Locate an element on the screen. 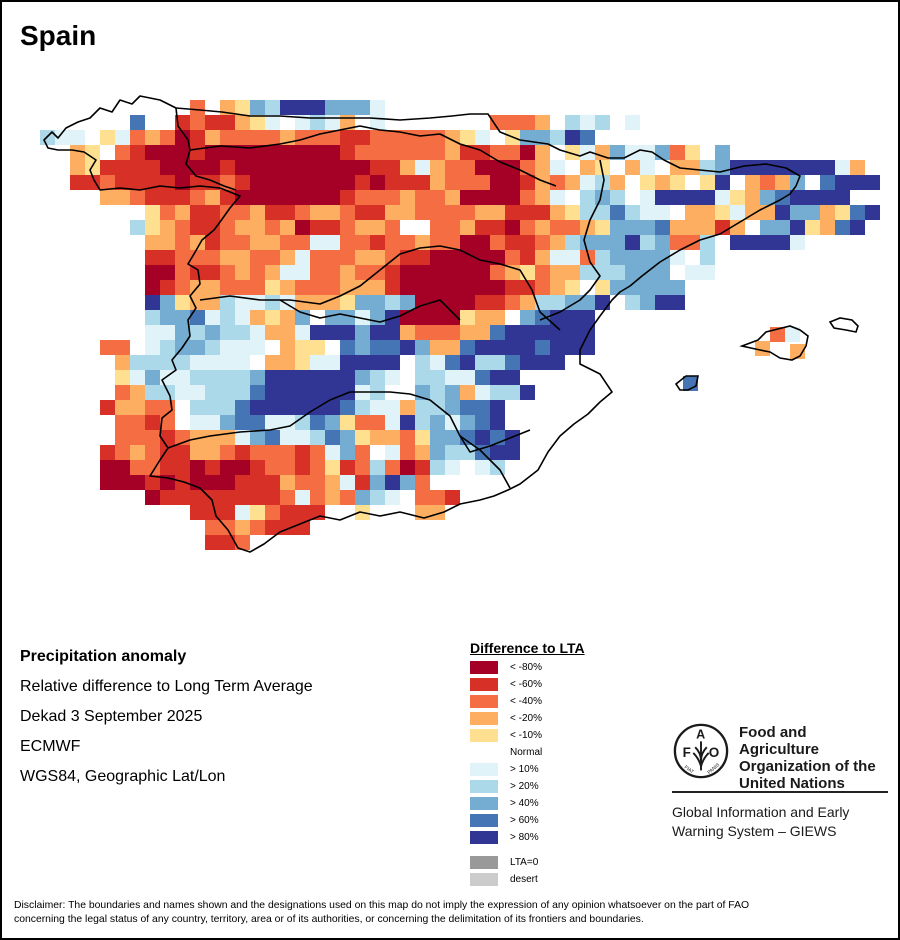 This screenshot has height=940, width=900. map-title: Spain is located at coordinates (58, 35).